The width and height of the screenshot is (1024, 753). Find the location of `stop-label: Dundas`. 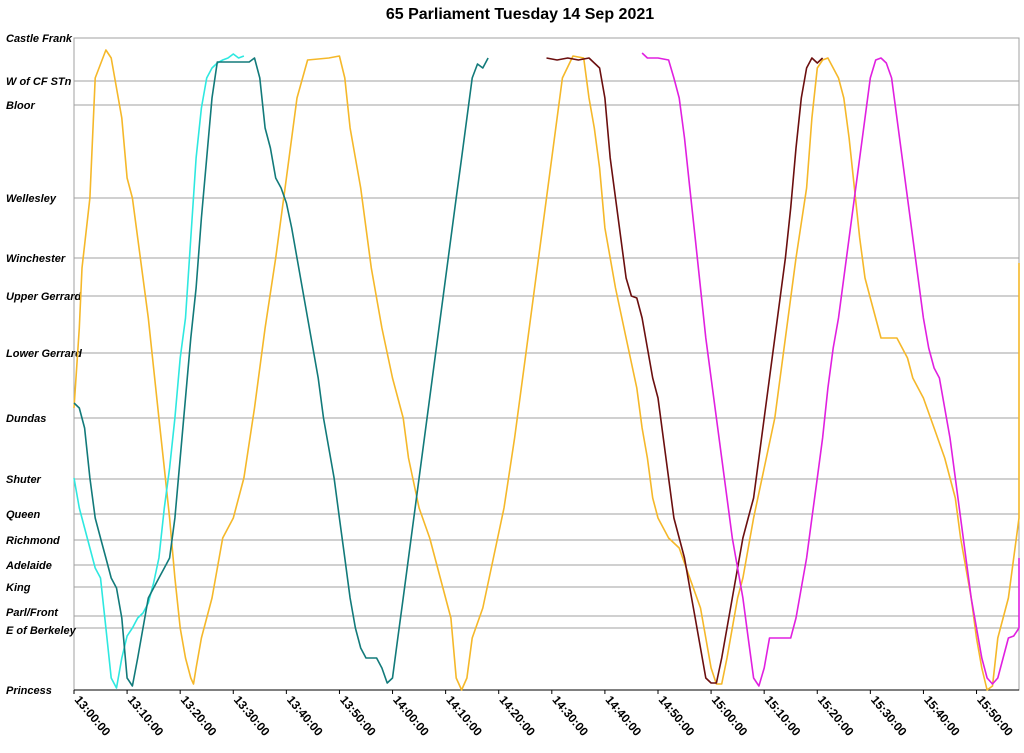

stop-label: Dundas is located at coordinates (26, 419).